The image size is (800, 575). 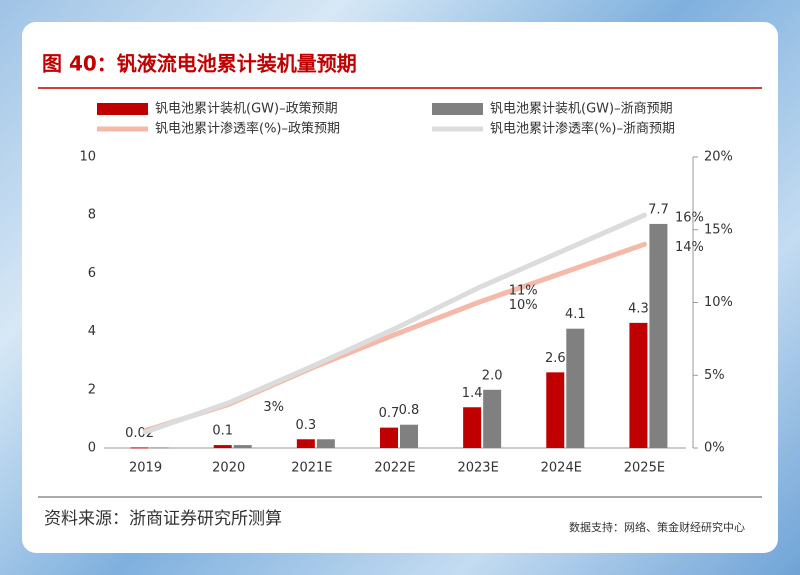 What do you see at coordinates (714, 448) in the screenshot?
I see `y2-tick-label: 0%` at bounding box center [714, 448].